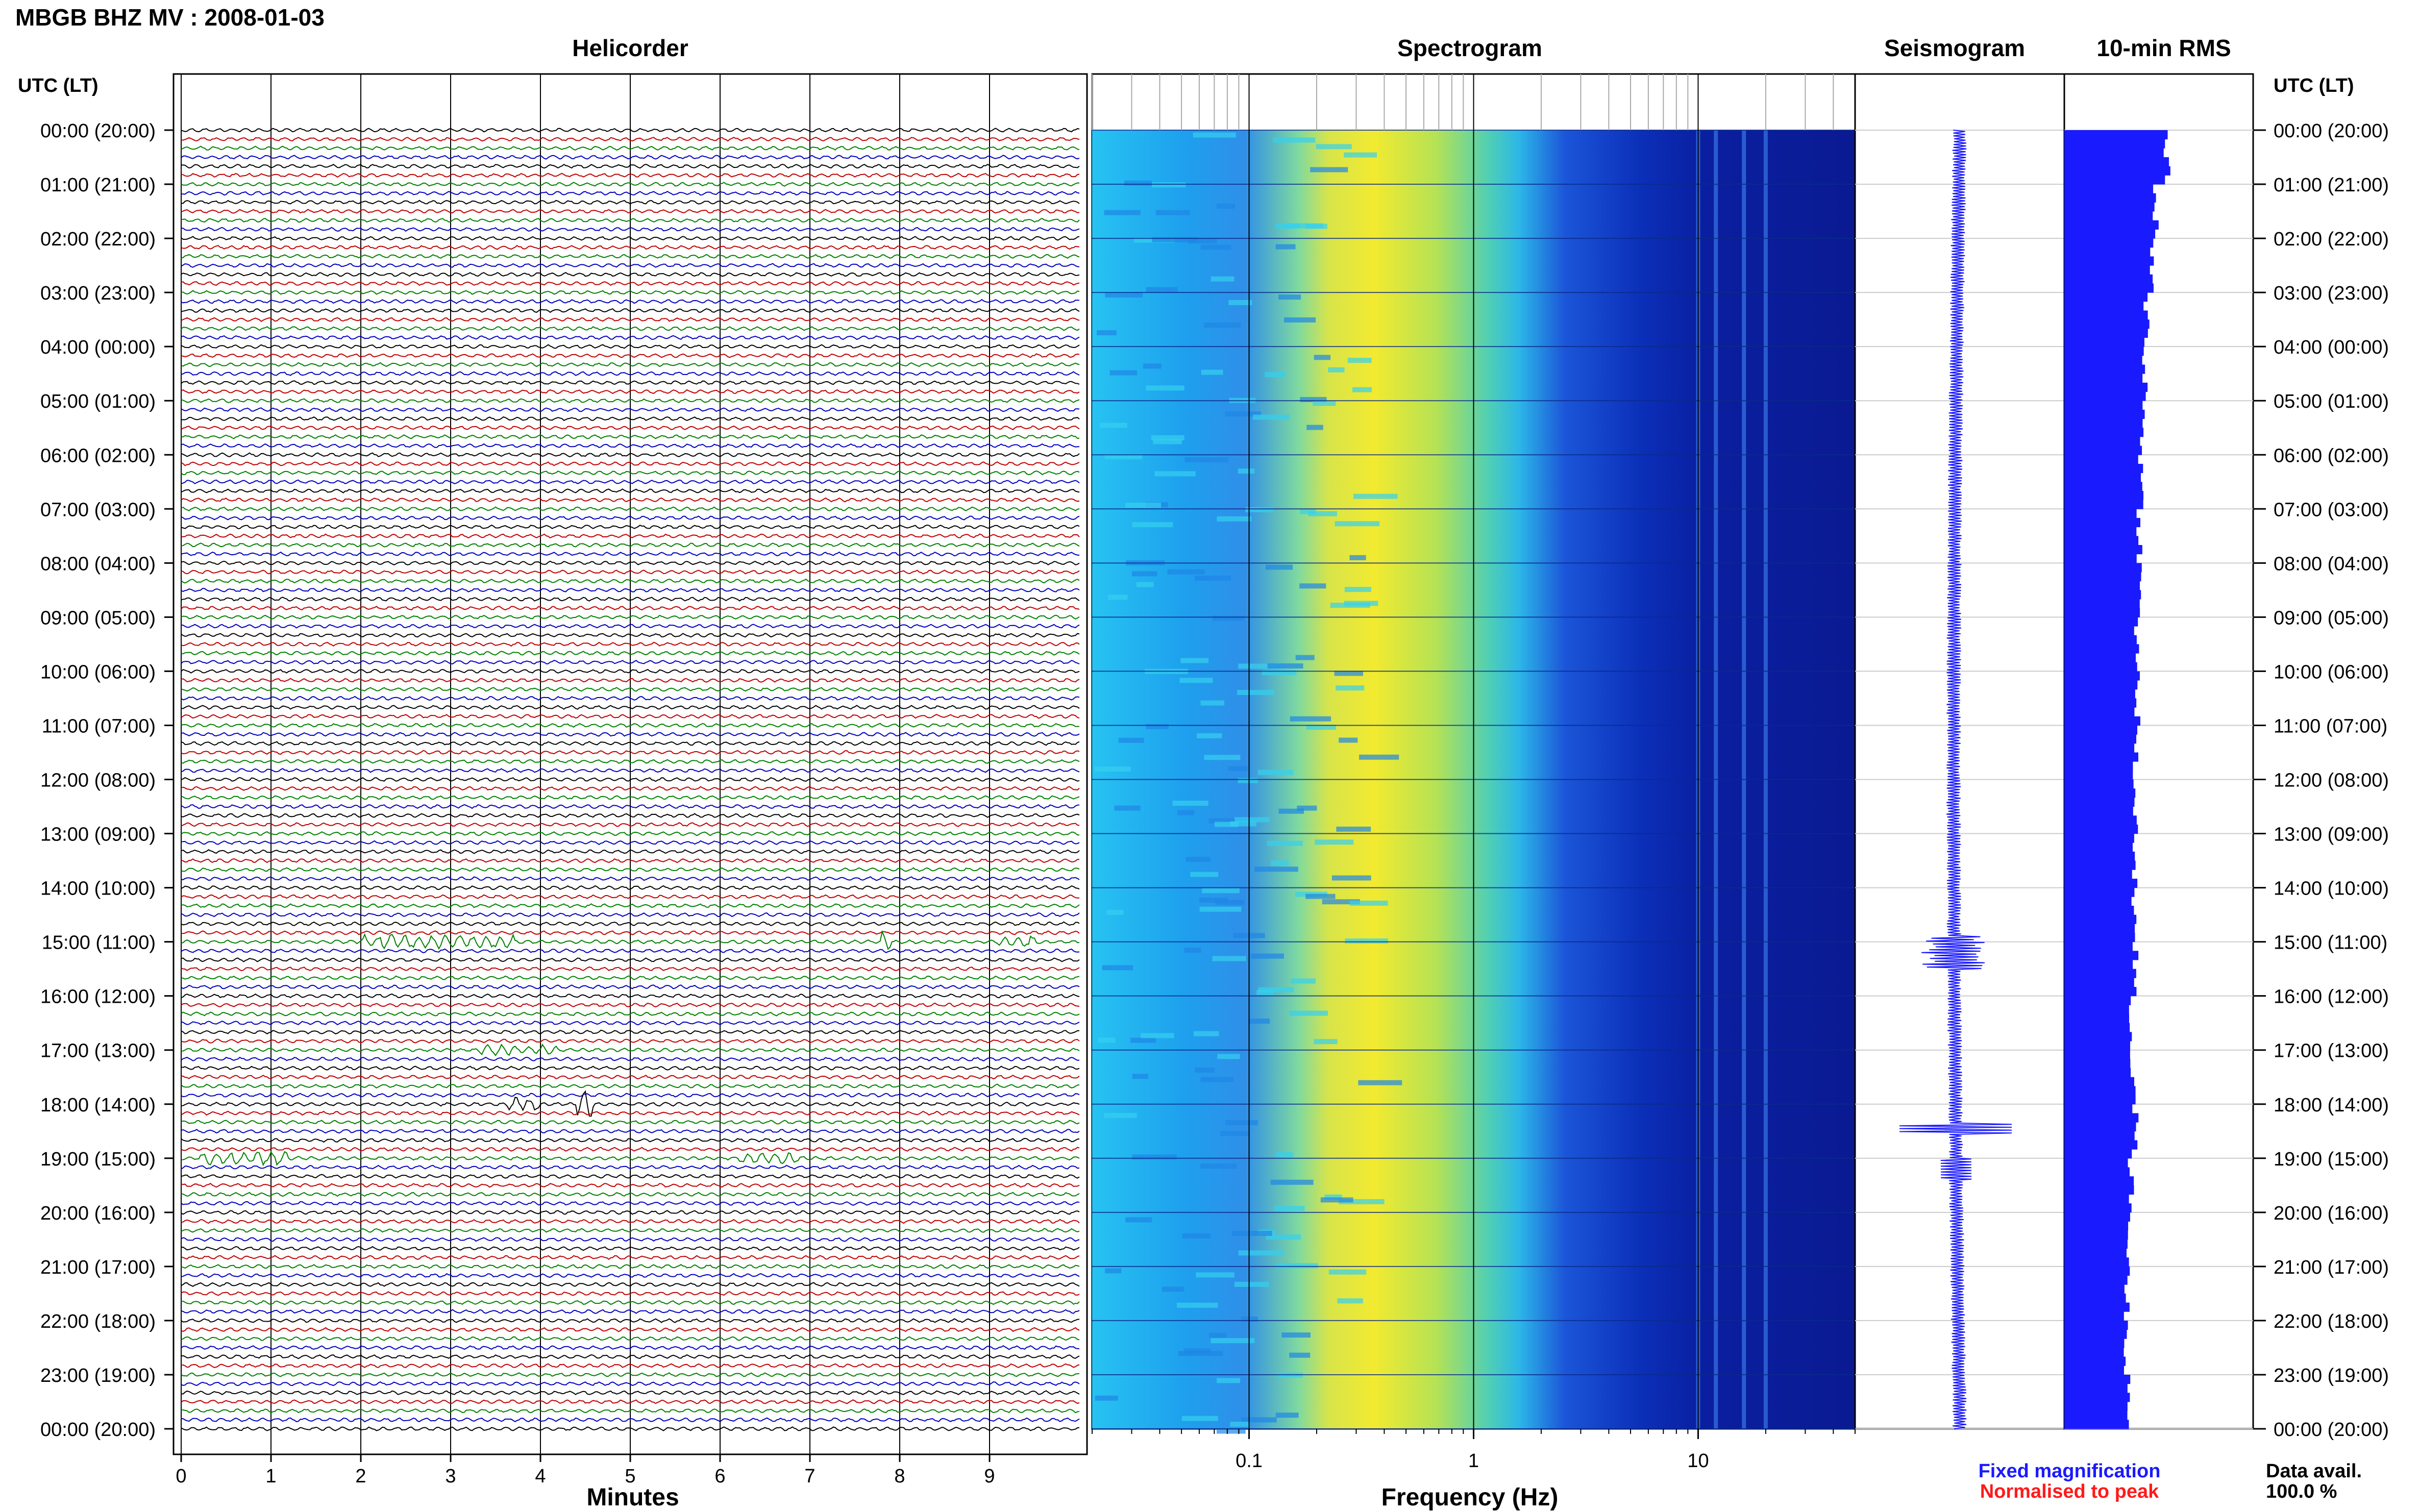 The height and width of the screenshot is (1512, 2419). I want to click on frequency-axis-label: Frequency (Hz), so click(1470, 1497).